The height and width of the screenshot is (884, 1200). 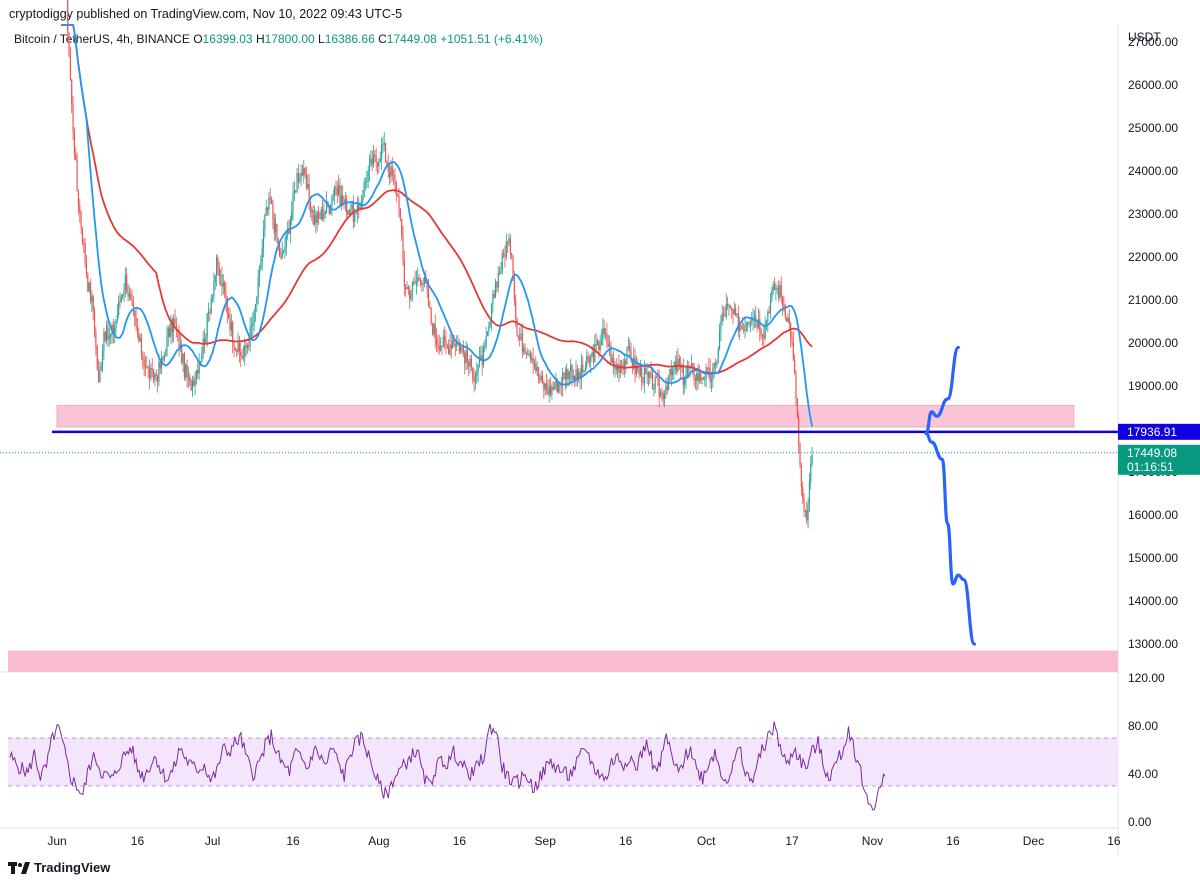 I want to click on bearish-scenario-path, so click(x=950, y=538).